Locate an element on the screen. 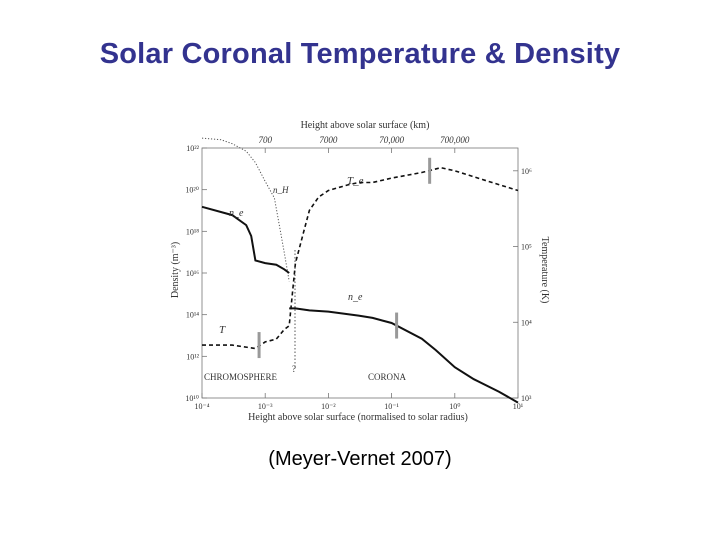 This screenshot has width=720, height=540. x-tick-label: 10⁻¹ is located at coordinates (391, 406).